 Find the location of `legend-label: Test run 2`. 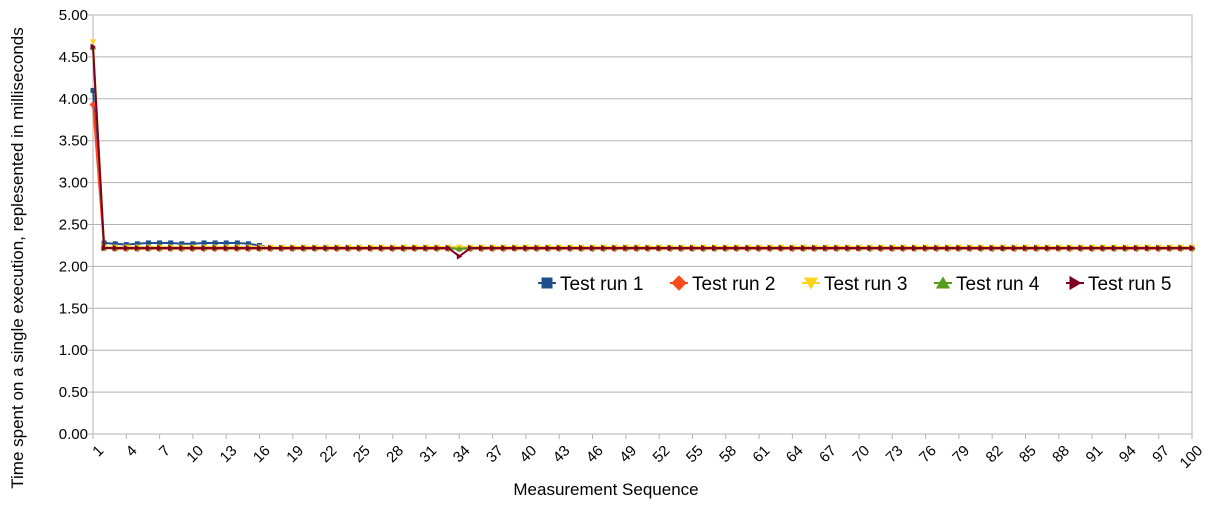

legend-label: Test run 2 is located at coordinates (733, 284).